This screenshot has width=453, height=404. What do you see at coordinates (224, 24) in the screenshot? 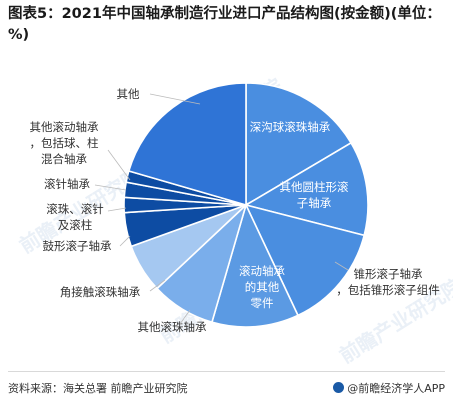
I see `chart-title: 图表5：2021年中国轴承制造行业进口产品结构图(按金额)(单位：%)` at bounding box center [224, 24].